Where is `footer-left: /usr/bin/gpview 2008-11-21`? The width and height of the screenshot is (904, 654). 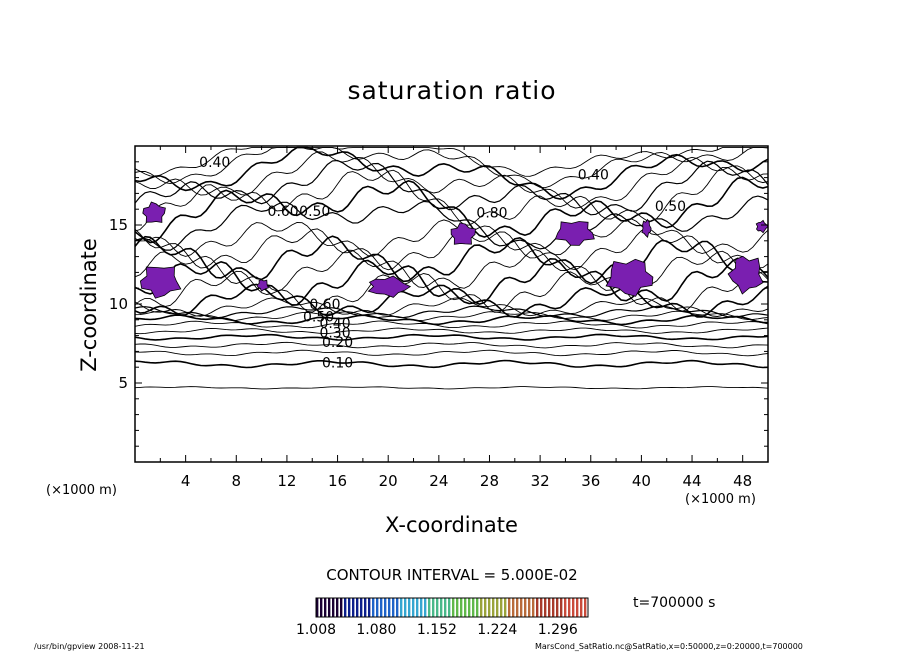 footer-left: /usr/bin/gpview 2008-11-21 is located at coordinates (89, 646).